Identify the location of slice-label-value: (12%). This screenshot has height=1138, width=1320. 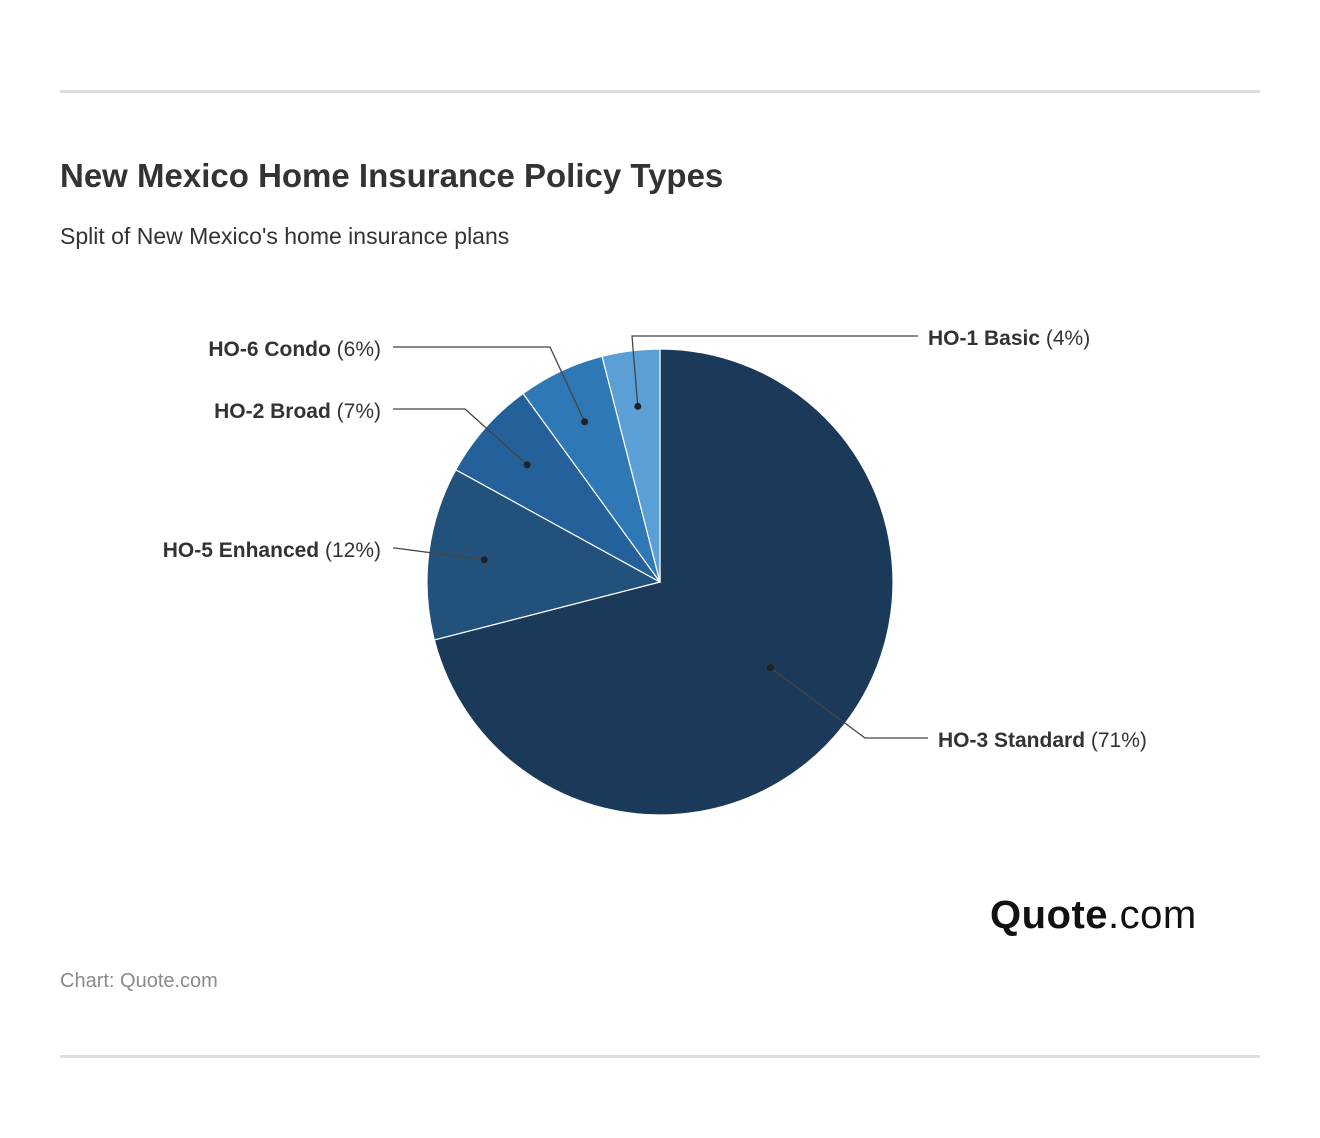
(350, 550).